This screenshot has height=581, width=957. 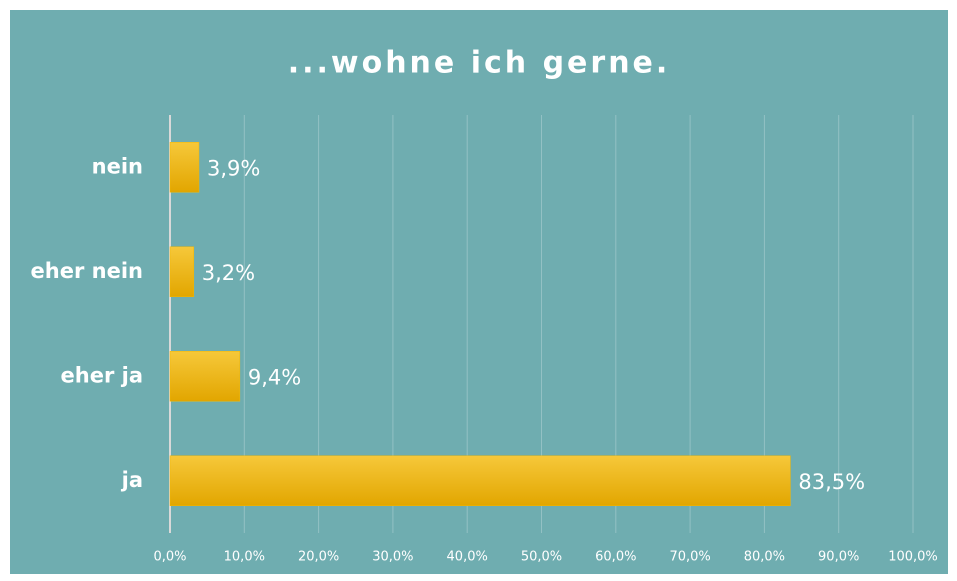 What do you see at coordinates (467, 557) in the screenshot?
I see `x-tick-label: 40,0%` at bounding box center [467, 557].